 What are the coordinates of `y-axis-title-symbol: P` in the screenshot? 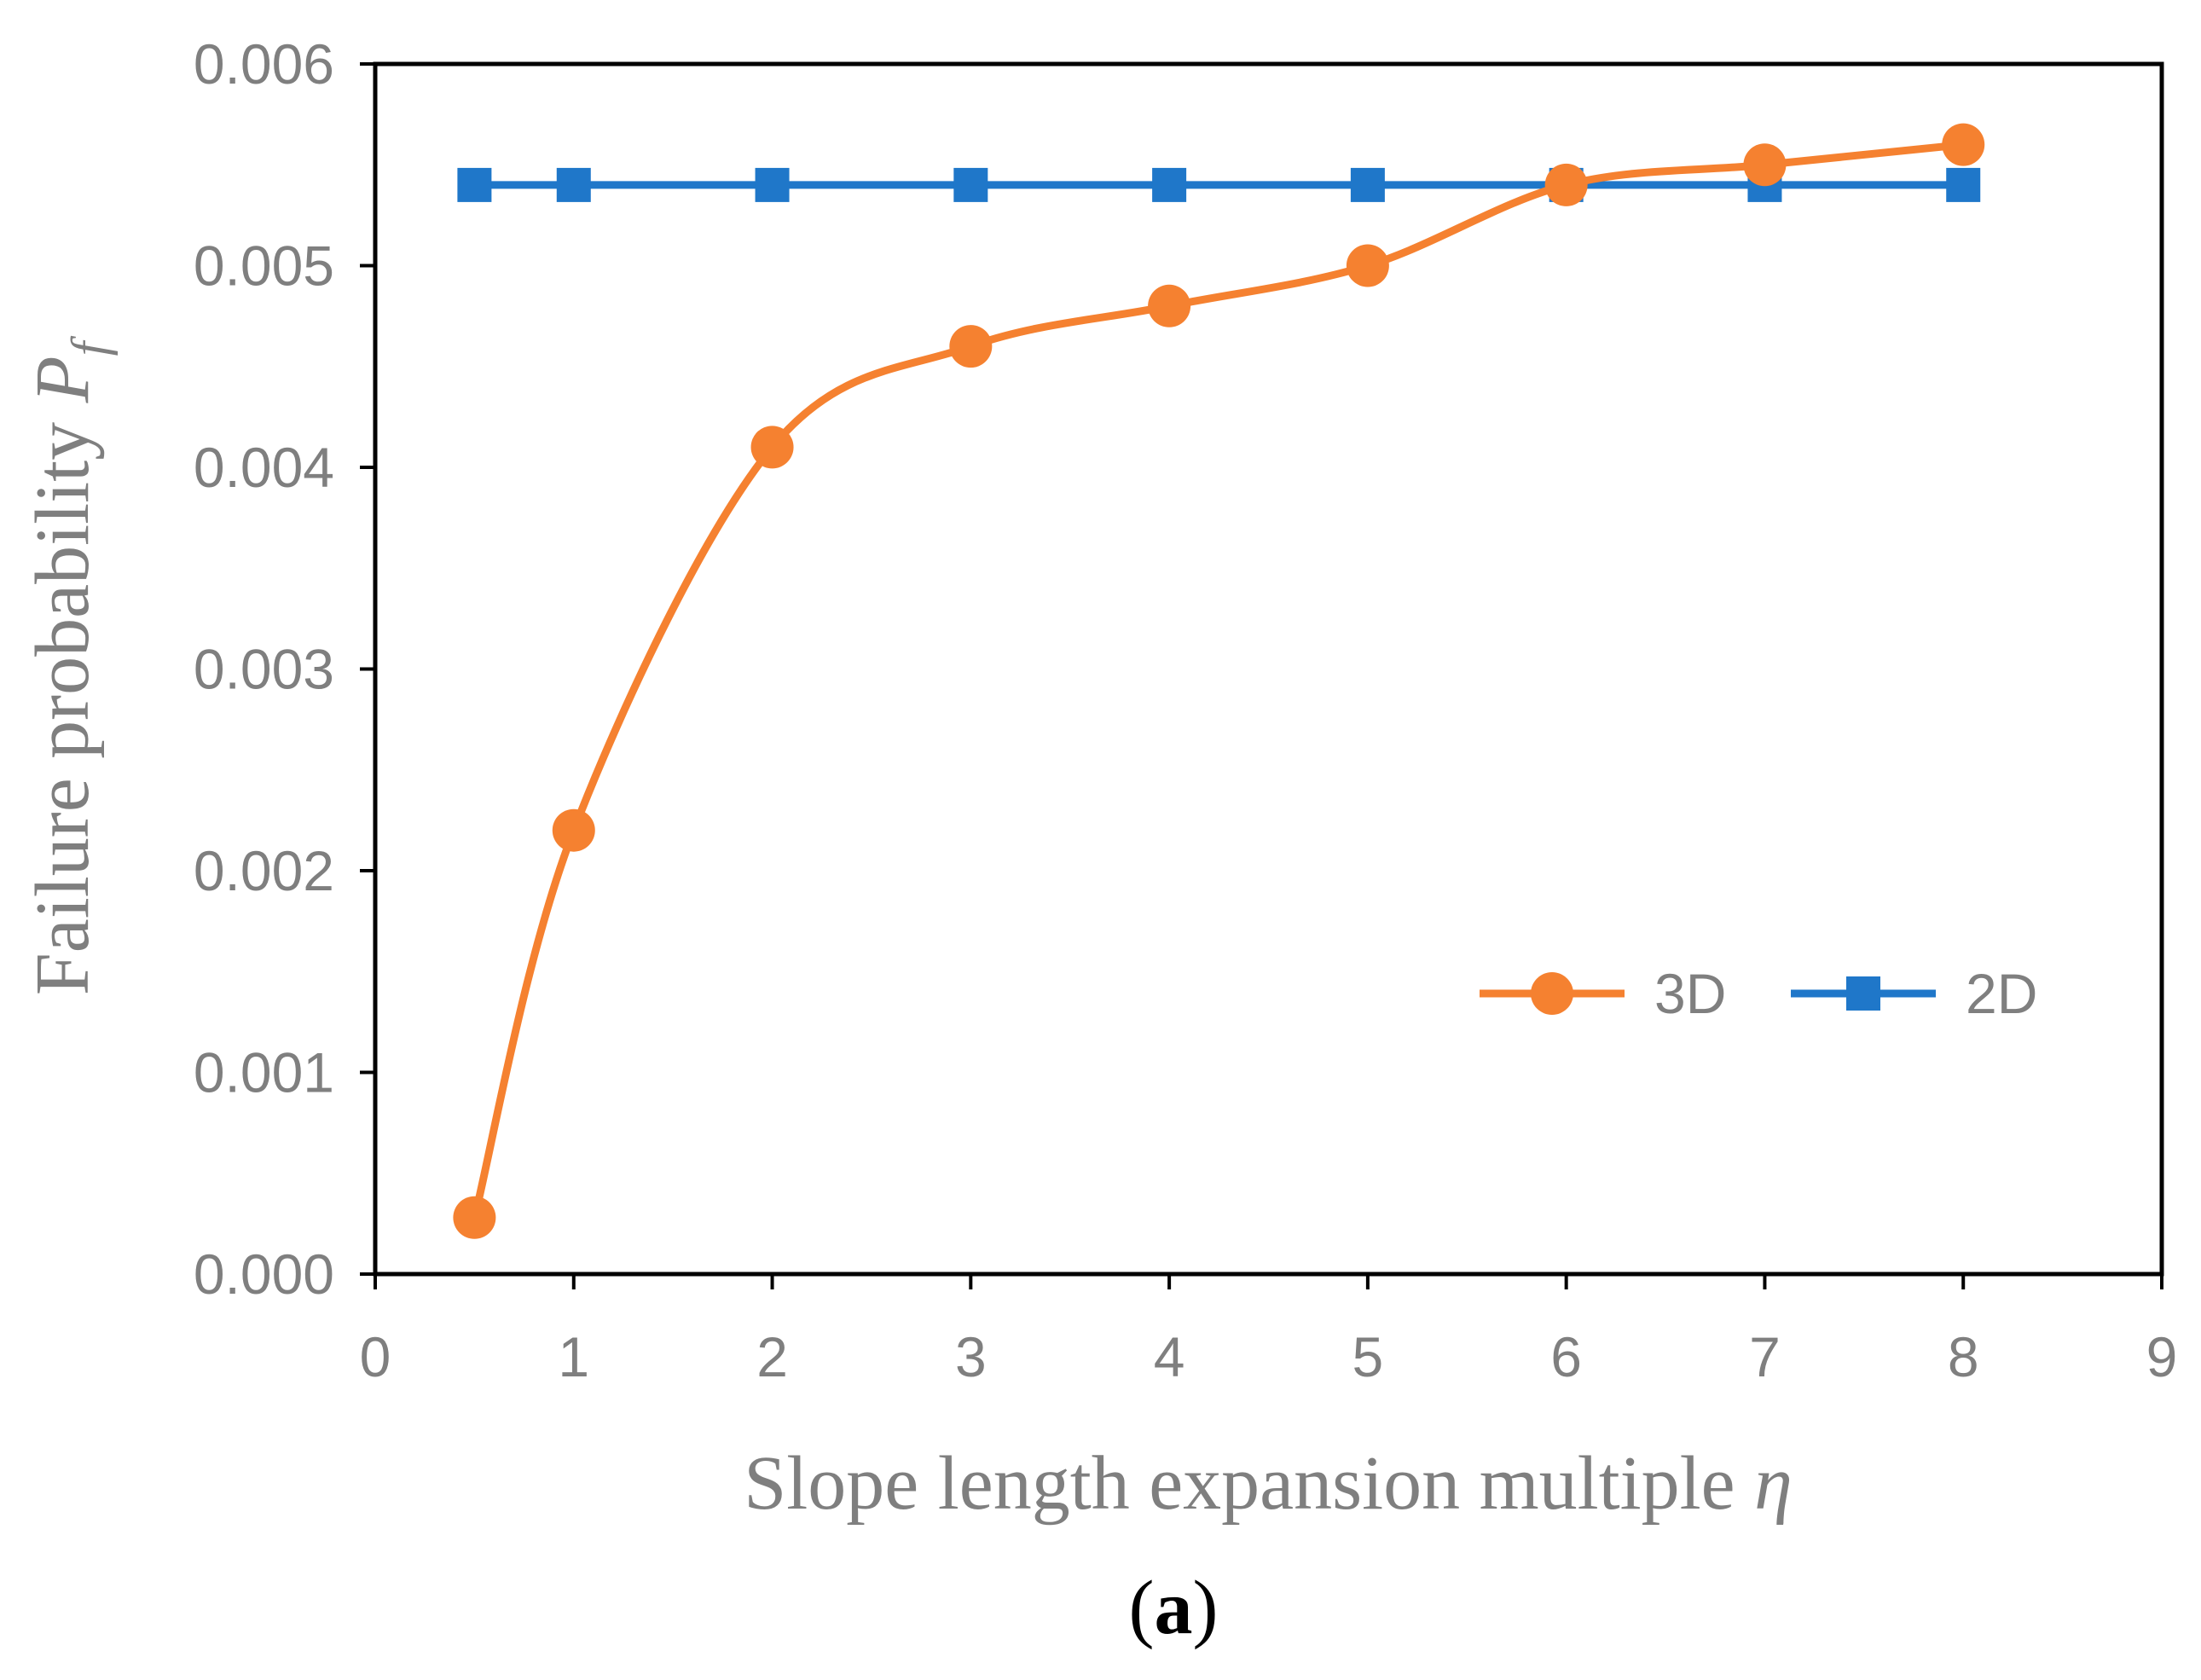 It's located at (62, 380).